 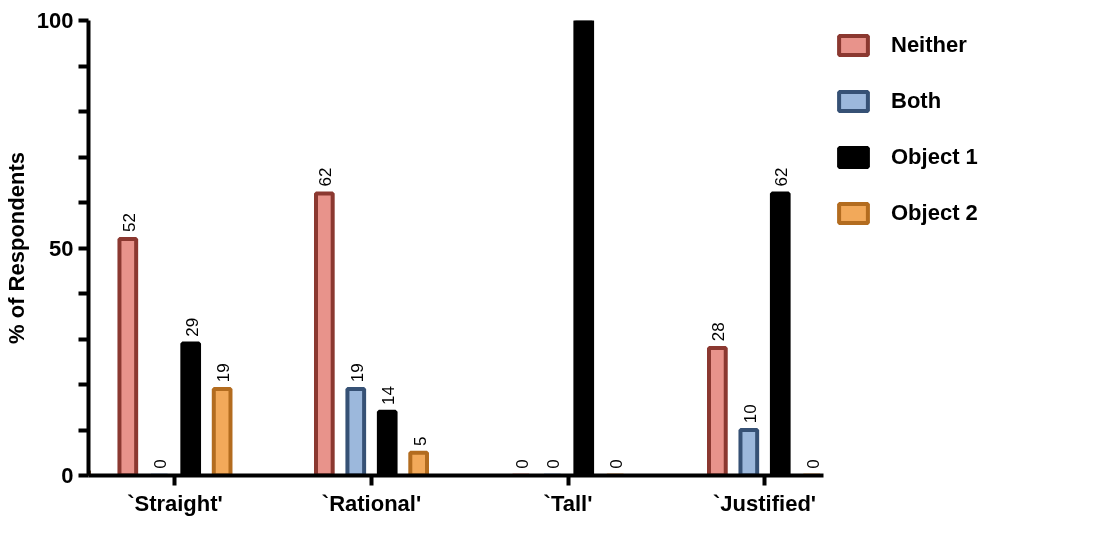 I want to click on data-label: 52, so click(x=129, y=223).